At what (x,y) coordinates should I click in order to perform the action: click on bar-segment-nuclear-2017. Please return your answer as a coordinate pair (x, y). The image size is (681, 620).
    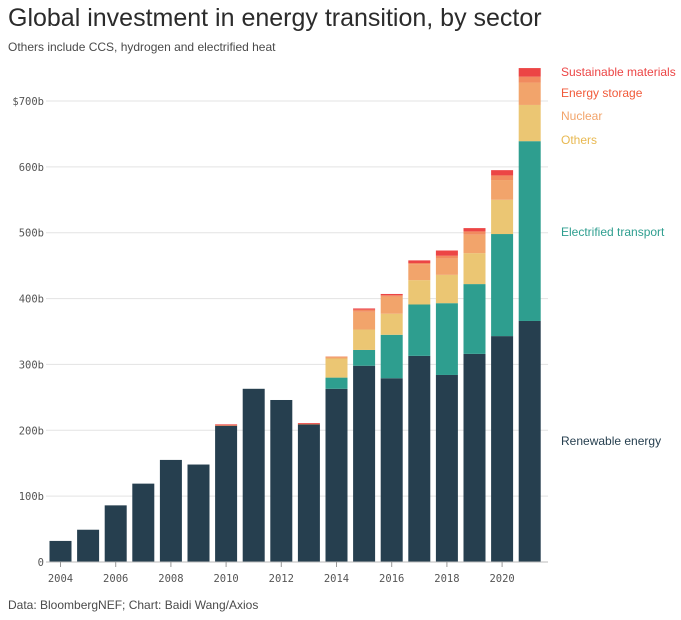
    Looking at the image, I should click on (419, 272).